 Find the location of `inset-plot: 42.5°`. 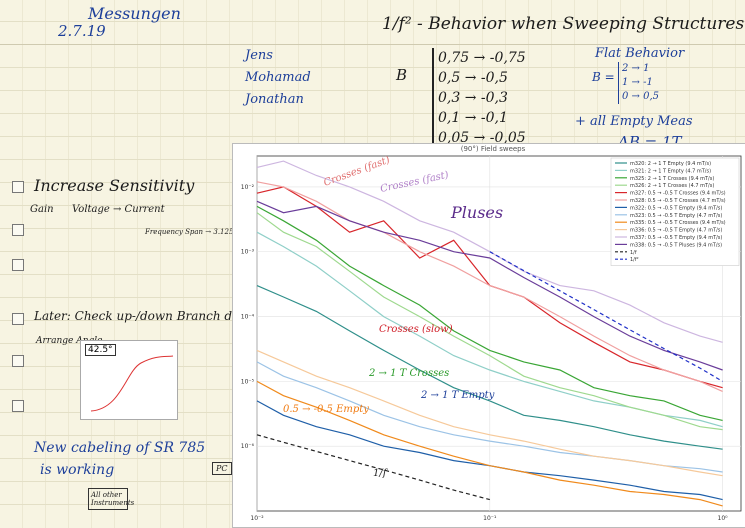

inset-plot: 42.5° is located at coordinates (129, 380).